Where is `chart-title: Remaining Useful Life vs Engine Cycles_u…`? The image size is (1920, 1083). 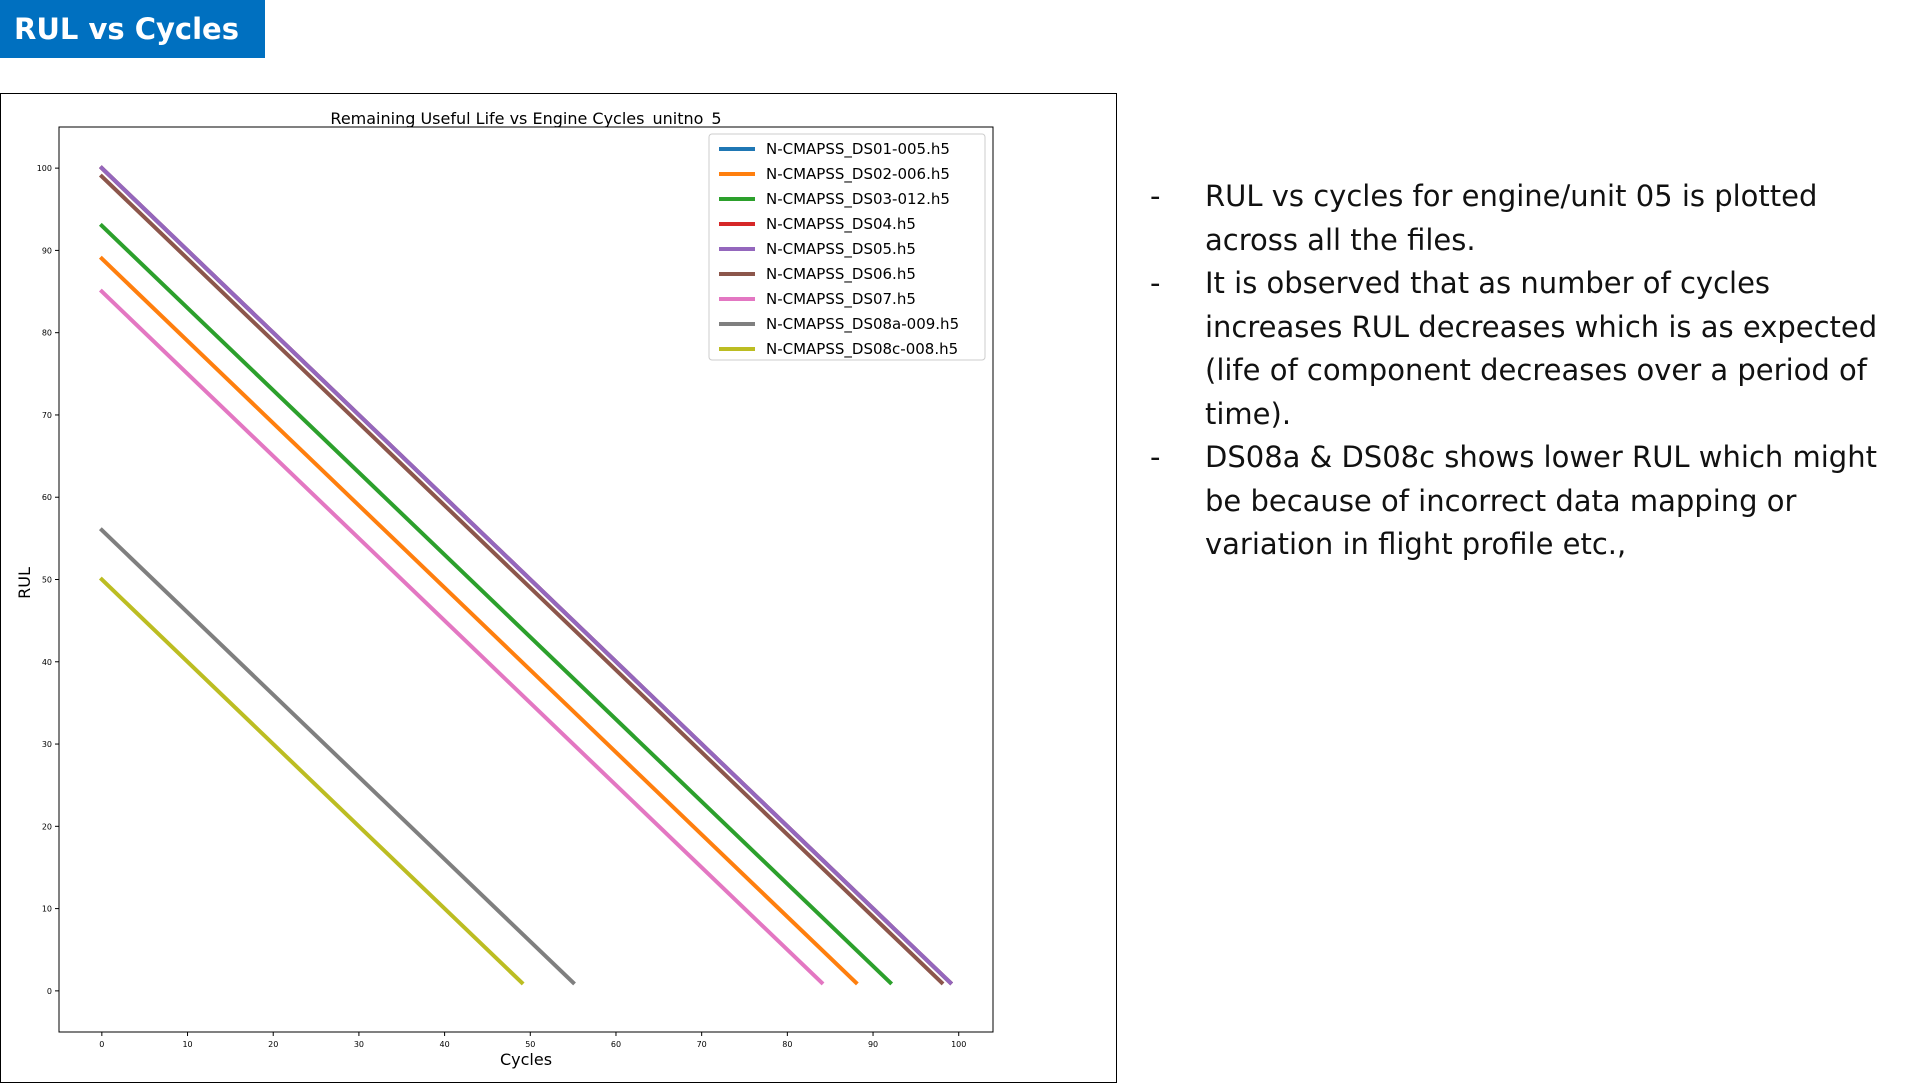 chart-title: Remaining Useful Life vs Engine Cycles_u… is located at coordinates (525, 119).